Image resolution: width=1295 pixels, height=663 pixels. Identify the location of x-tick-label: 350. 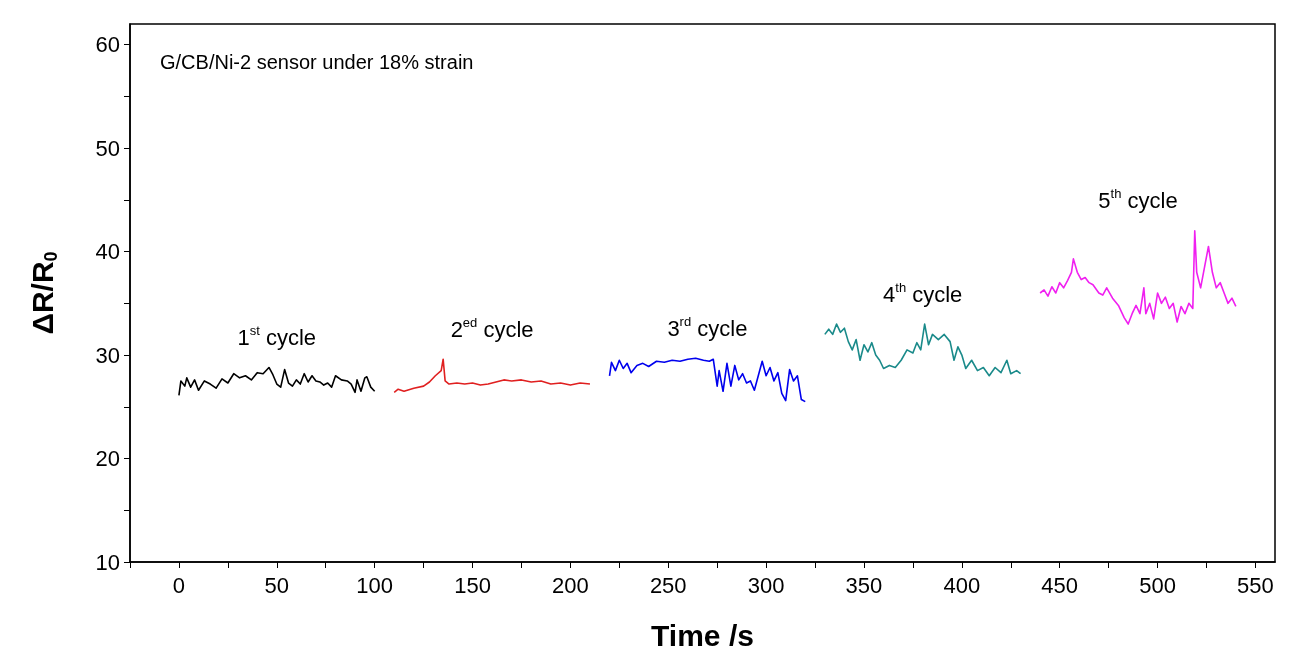
(864, 585).